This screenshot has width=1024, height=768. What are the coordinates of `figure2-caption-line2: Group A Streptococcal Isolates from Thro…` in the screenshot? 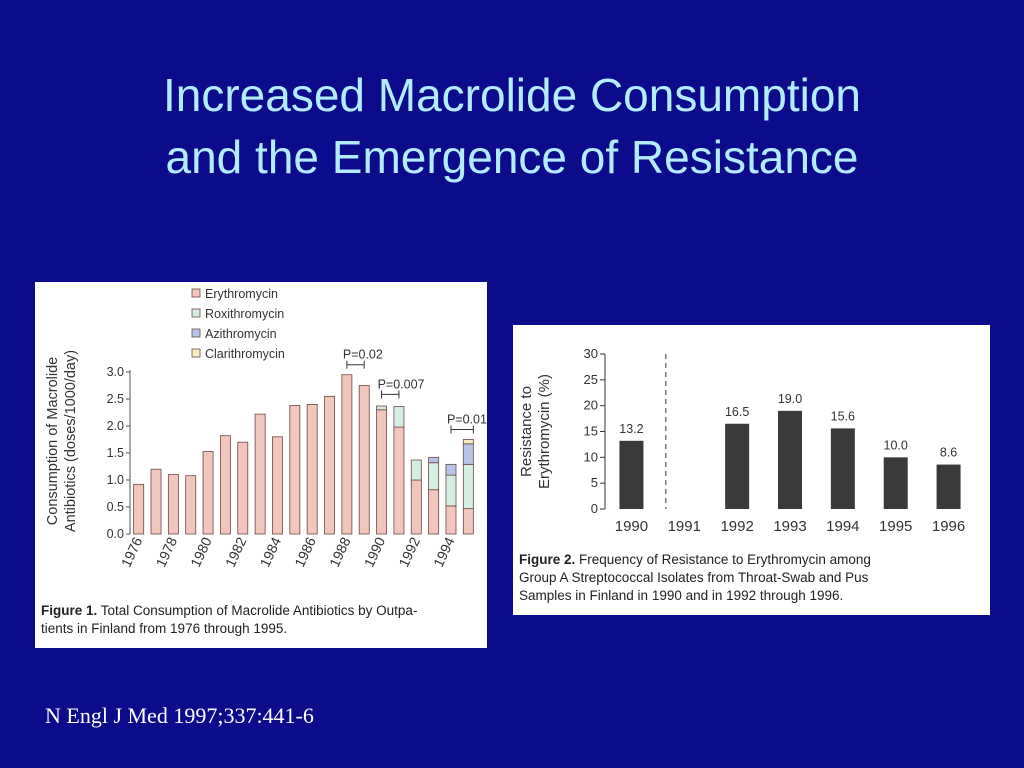 It's located at (694, 577).